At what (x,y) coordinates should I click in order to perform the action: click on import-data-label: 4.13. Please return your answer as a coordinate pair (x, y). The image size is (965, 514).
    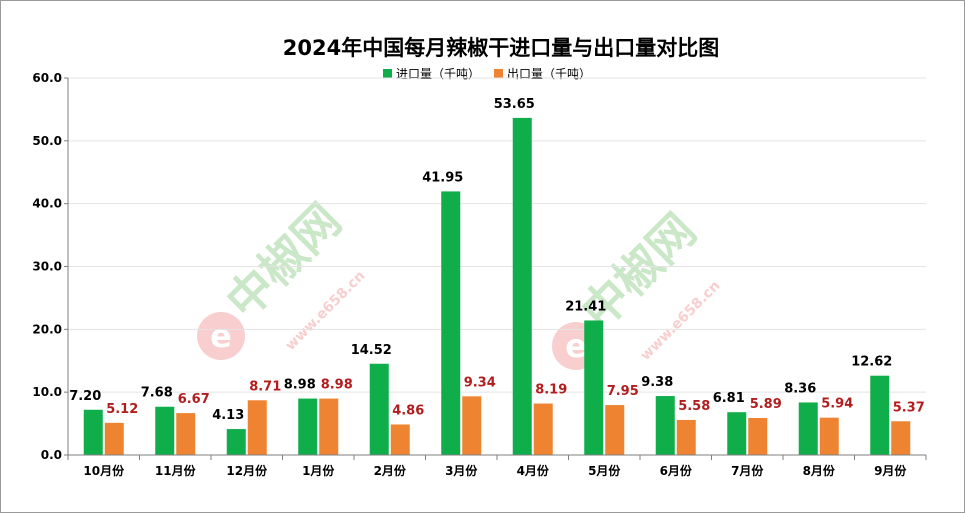
    Looking at the image, I should click on (228, 415).